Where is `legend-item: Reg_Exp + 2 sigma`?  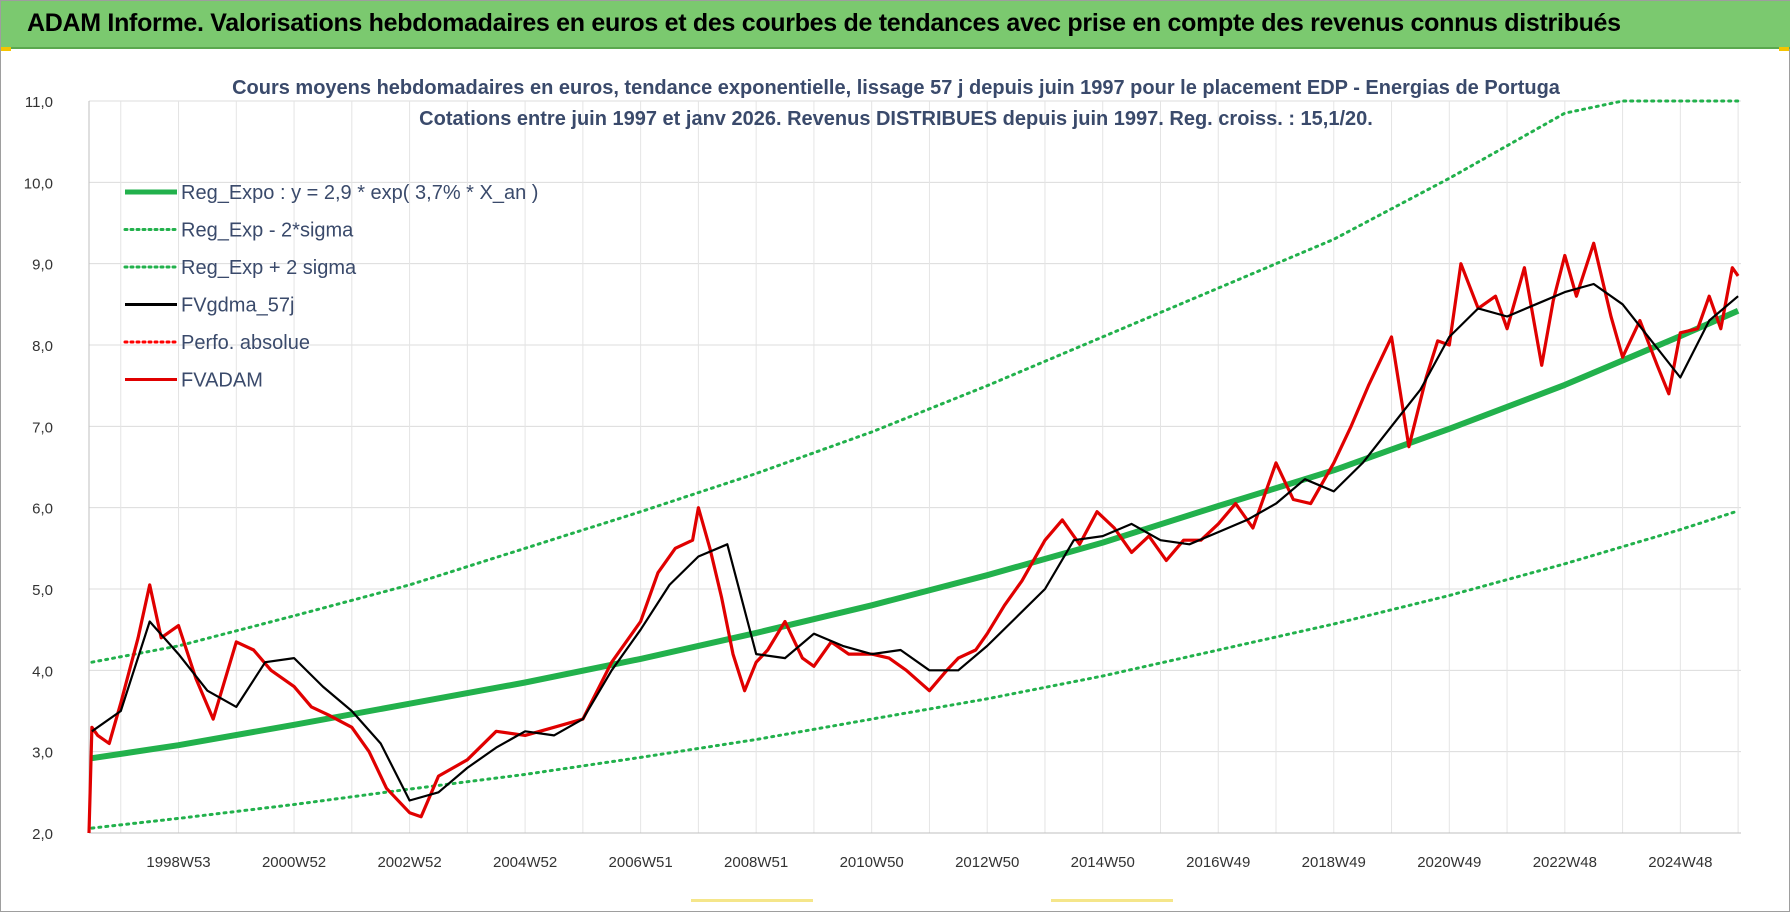 legend-item: Reg_Exp + 2 sigma is located at coordinates (240, 268).